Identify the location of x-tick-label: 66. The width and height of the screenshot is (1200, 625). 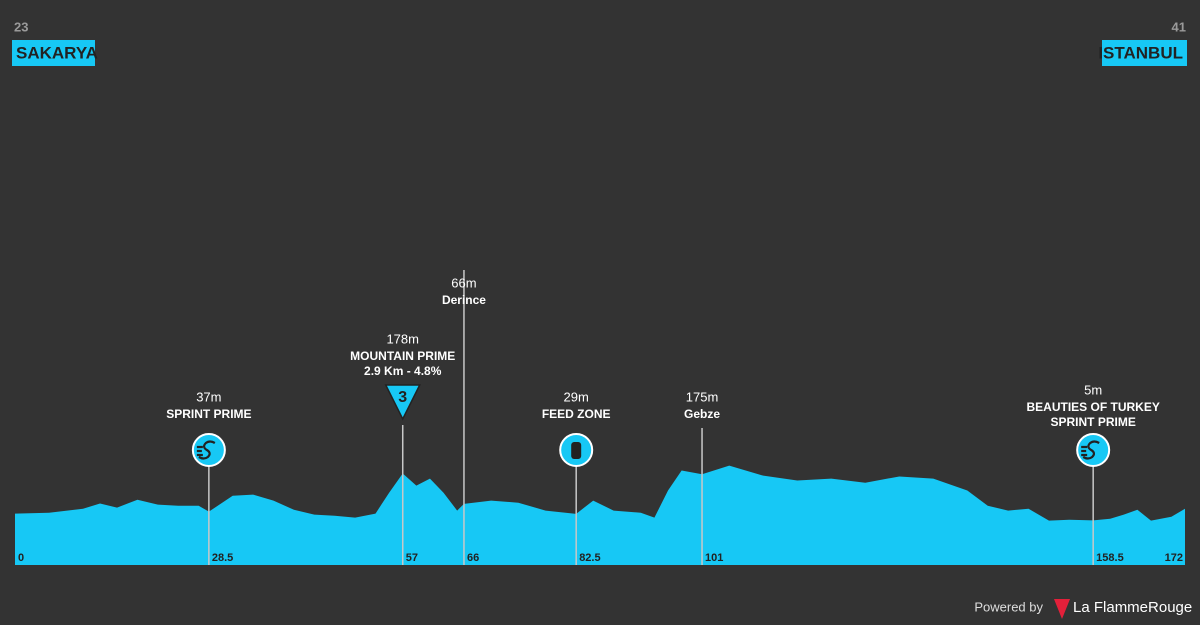
(473, 558).